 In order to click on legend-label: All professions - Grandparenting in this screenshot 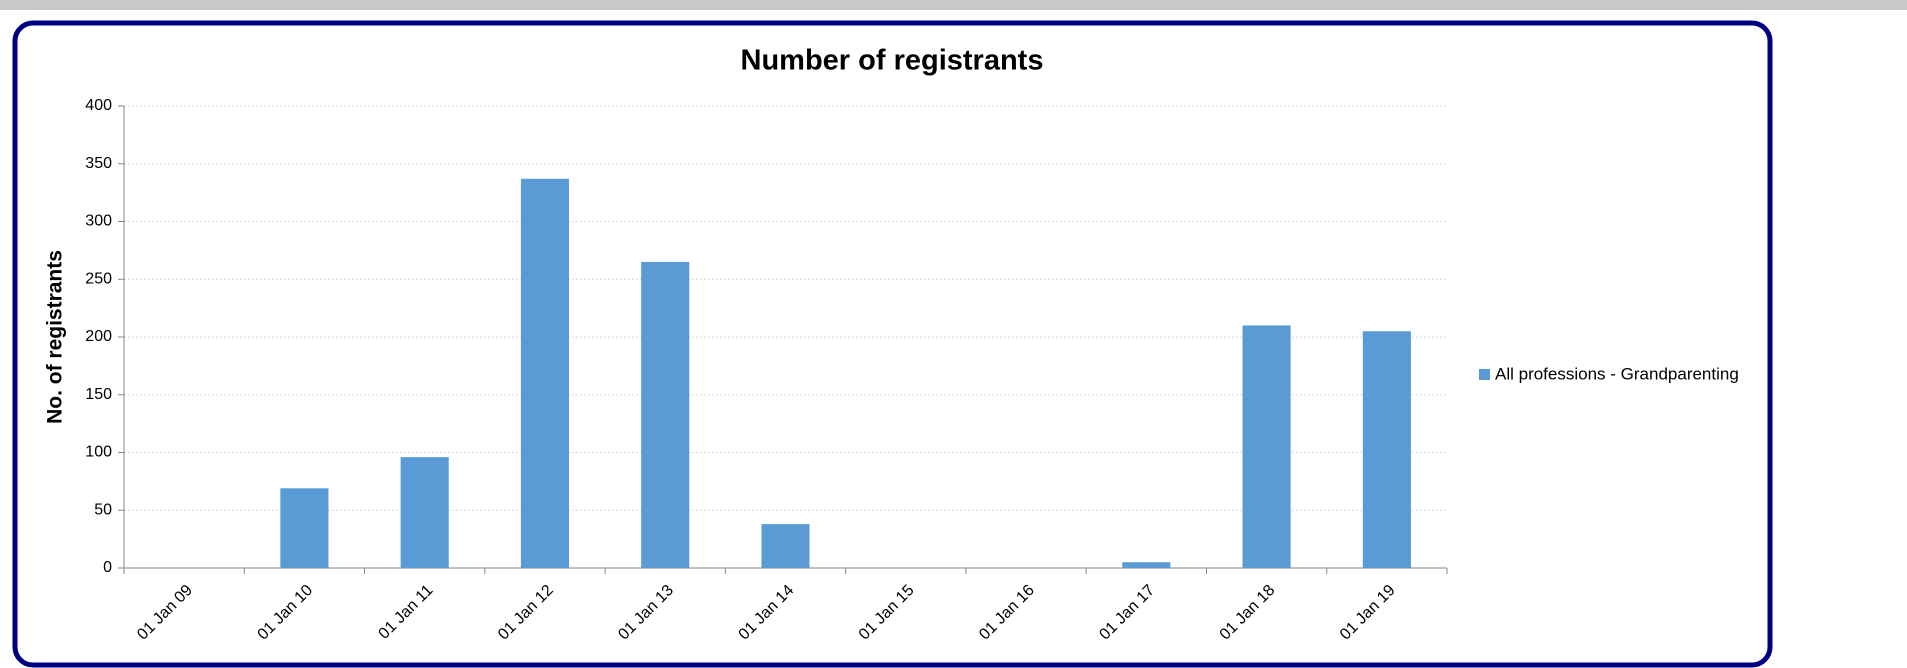, I will do `click(1617, 373)`.